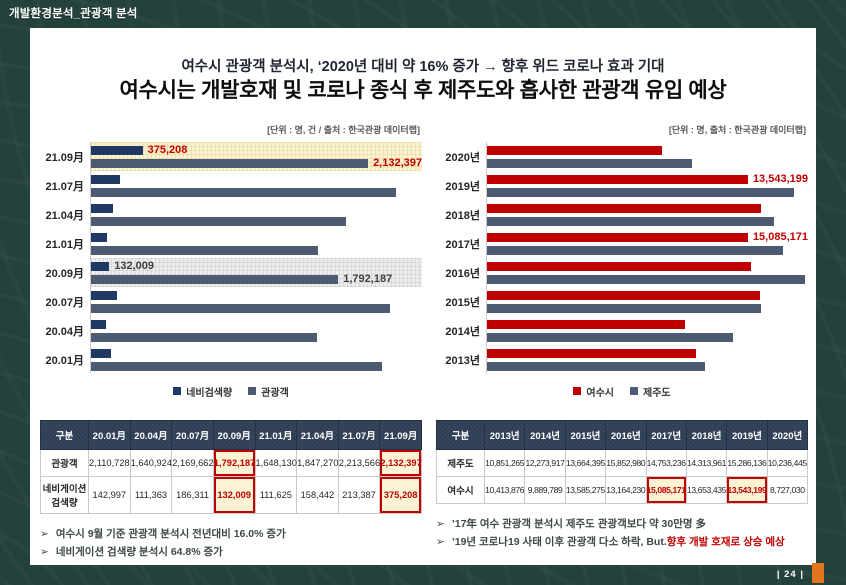 This screenshot has width=846, height=585. Describe the element at coordinates (626, 435) in the screenshot. I see `table-header-cell: 2016년` at that location.